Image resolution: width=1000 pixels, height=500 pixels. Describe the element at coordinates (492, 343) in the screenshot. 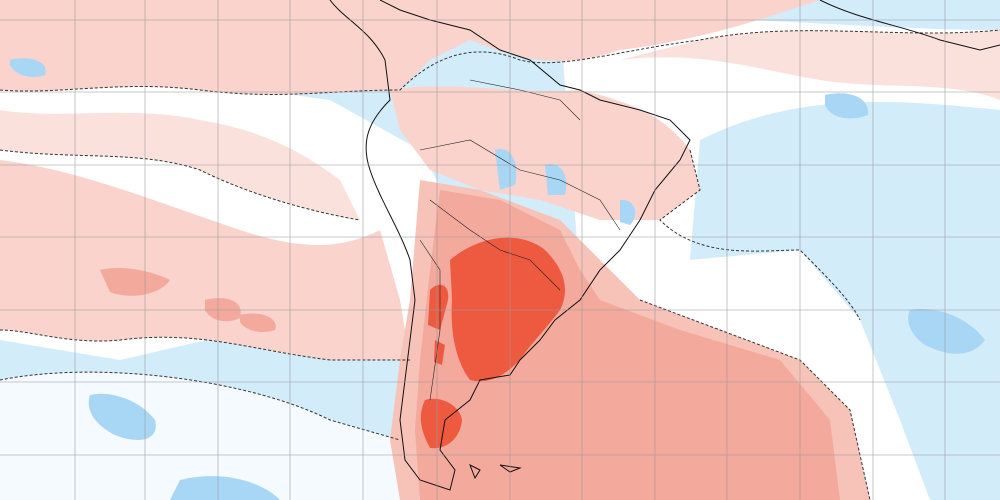

I see `positive-anomaly-strong` at that location.